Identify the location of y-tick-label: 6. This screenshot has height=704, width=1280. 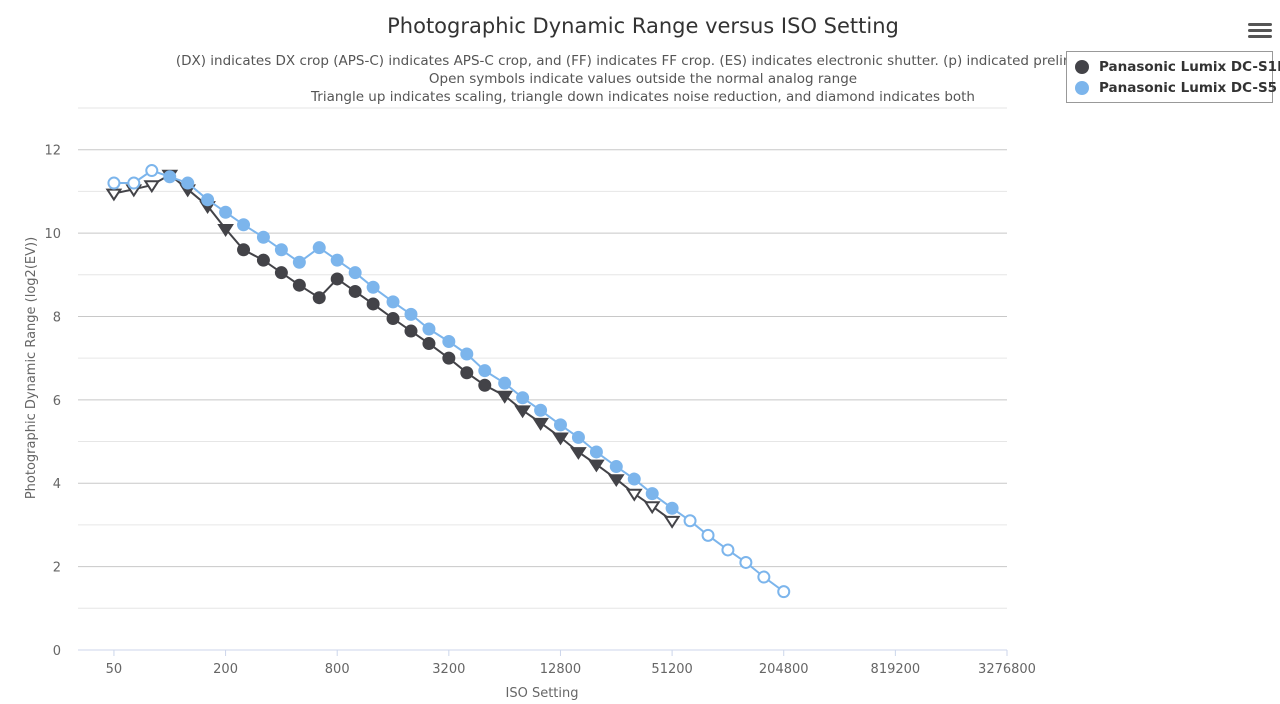
(57, 401).